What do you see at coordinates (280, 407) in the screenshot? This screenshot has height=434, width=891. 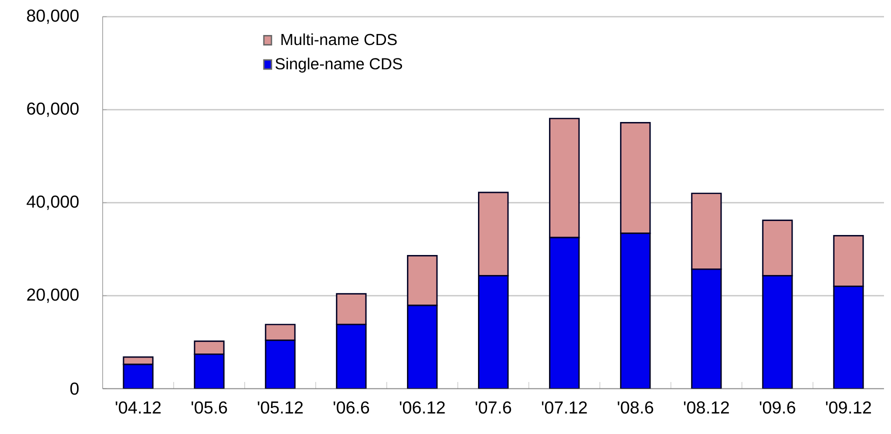 I see `x-tick-label: '05.12` at bounding box center [280, 407].